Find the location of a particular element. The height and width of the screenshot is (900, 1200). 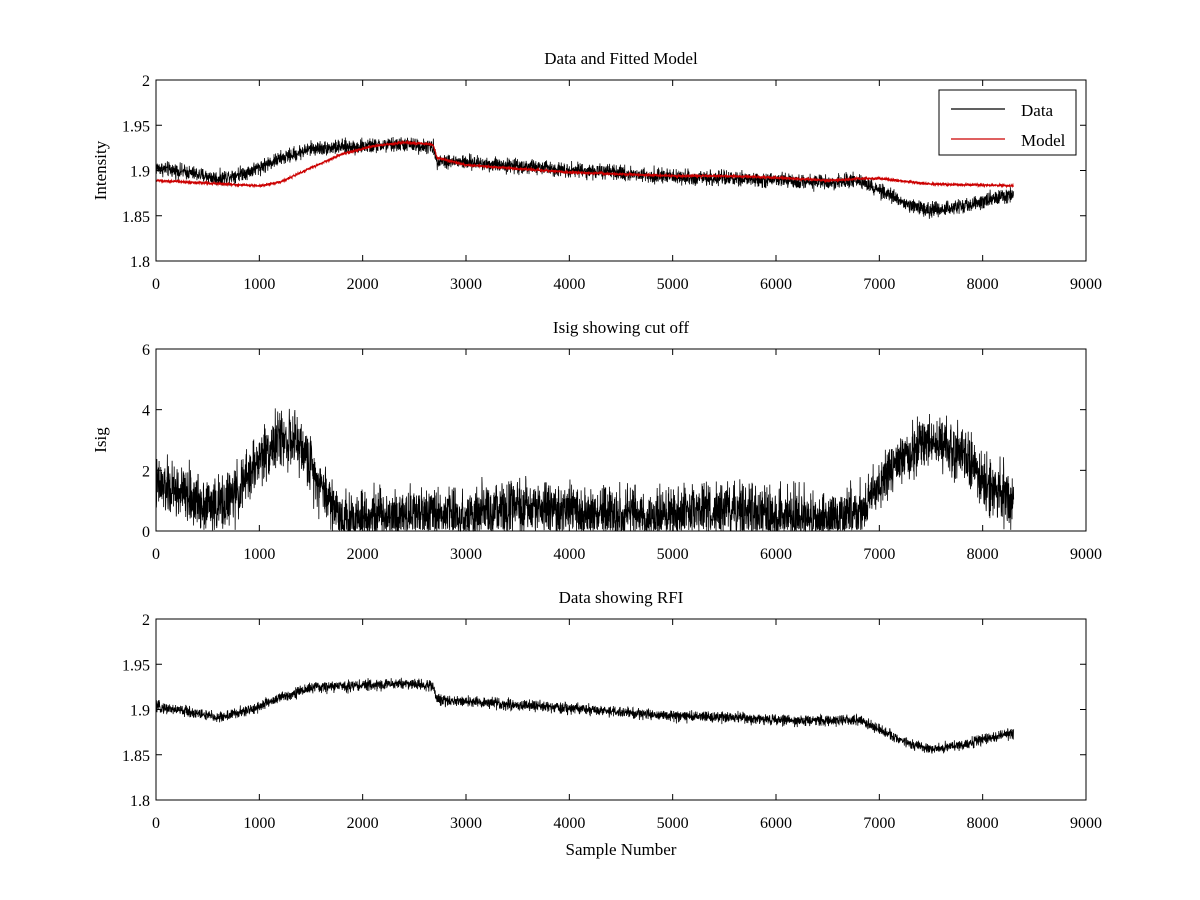

y-axis-label: Intensity is located at coordinates (100, 170).